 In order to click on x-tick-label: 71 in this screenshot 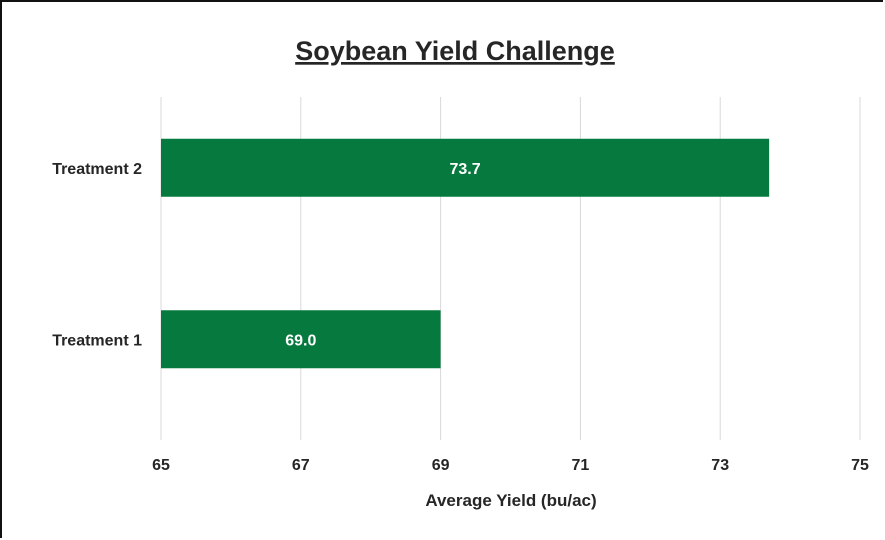, I will do `click(581, 465)`.